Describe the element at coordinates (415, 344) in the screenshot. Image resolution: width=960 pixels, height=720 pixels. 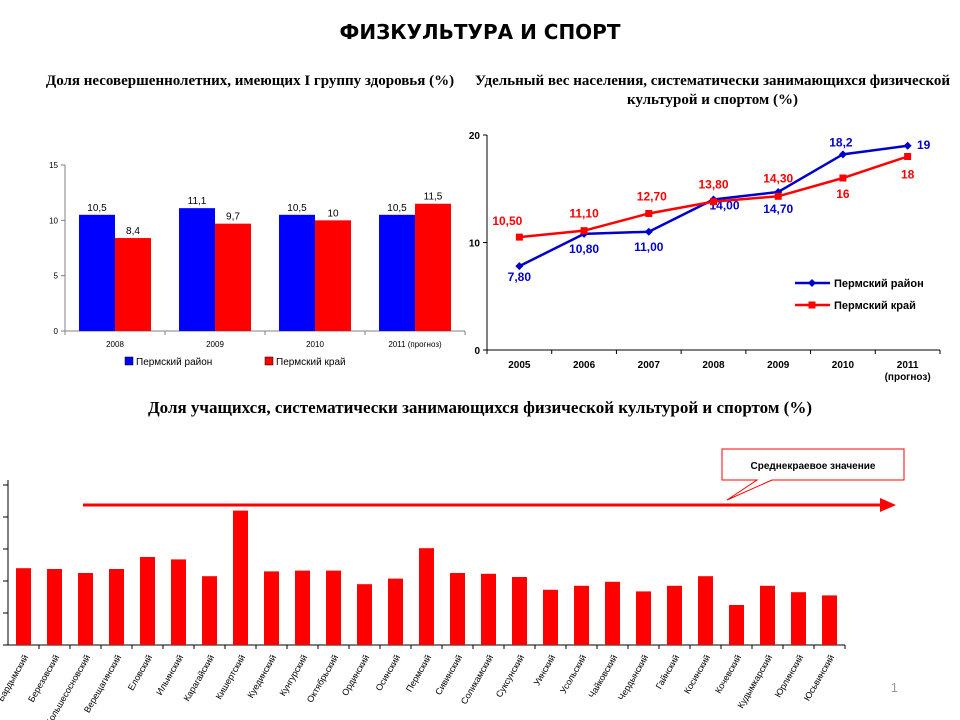
I see `x-tick-label: 2011 (прогноз)` at that location.